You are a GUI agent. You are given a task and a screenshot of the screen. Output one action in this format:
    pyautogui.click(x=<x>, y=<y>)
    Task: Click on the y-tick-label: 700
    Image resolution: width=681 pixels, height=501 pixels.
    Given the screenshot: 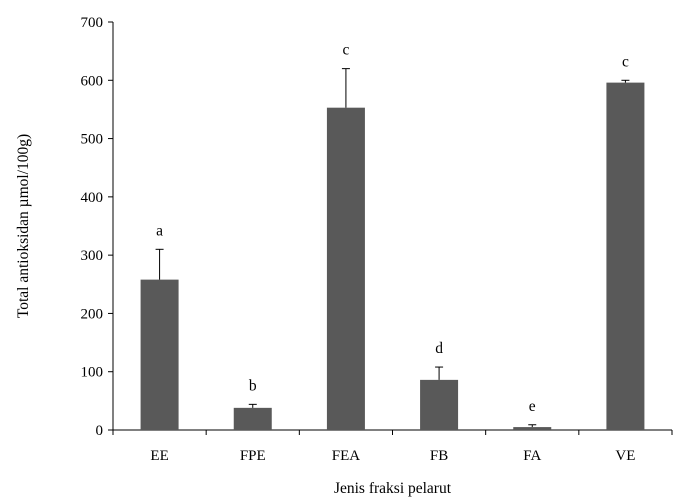 What is the action you would take?
    pyautogui.click(x=92, y=23)
    